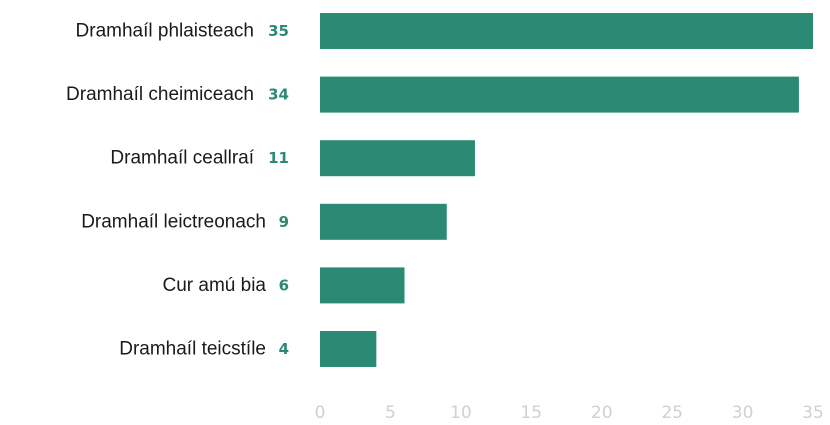 The width and height of the screenshot is (830, 425). I want to click on value-label: 11, so click(278, 158).